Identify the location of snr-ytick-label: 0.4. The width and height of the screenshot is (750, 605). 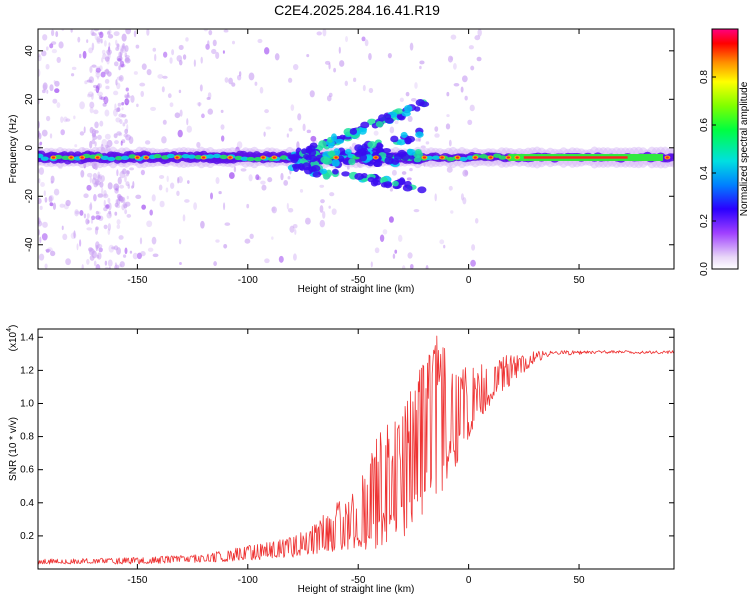
(27, 503).